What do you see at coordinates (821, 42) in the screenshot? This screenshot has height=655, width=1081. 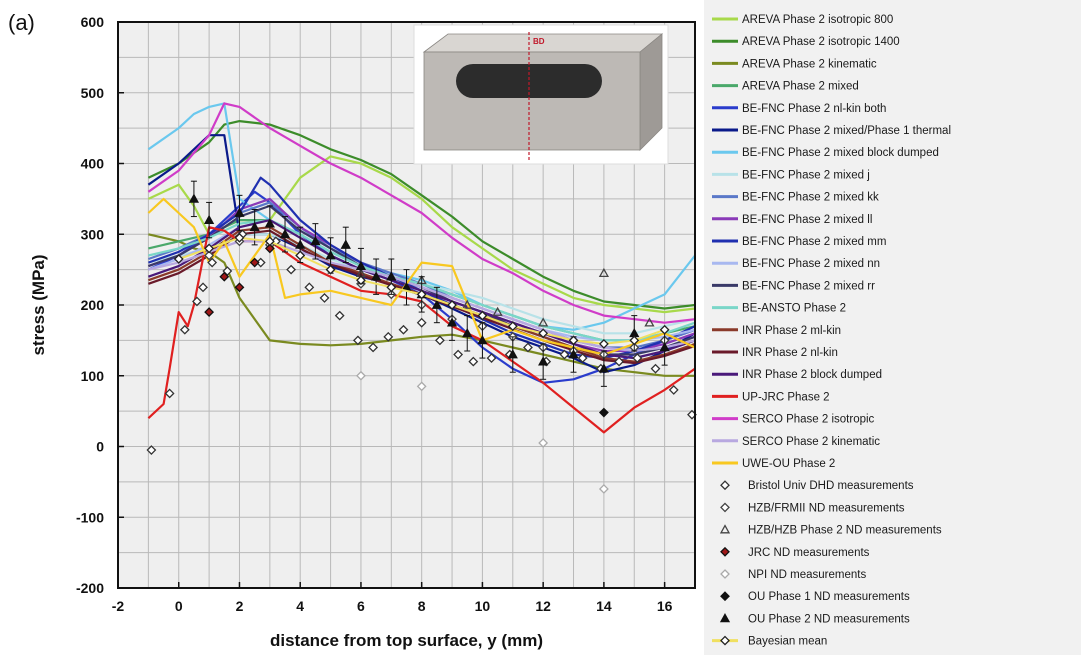 I see `legend-label: AREVA Phase 2 isotropic 1400` at bounding box center [821, 42].